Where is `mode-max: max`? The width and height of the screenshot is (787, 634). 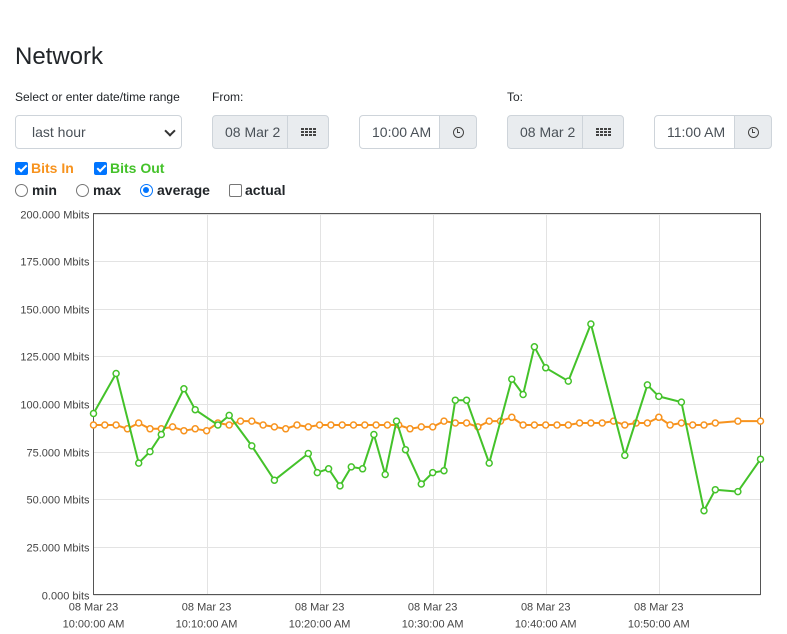
mode-max: max is located at coordinates (98, 190).